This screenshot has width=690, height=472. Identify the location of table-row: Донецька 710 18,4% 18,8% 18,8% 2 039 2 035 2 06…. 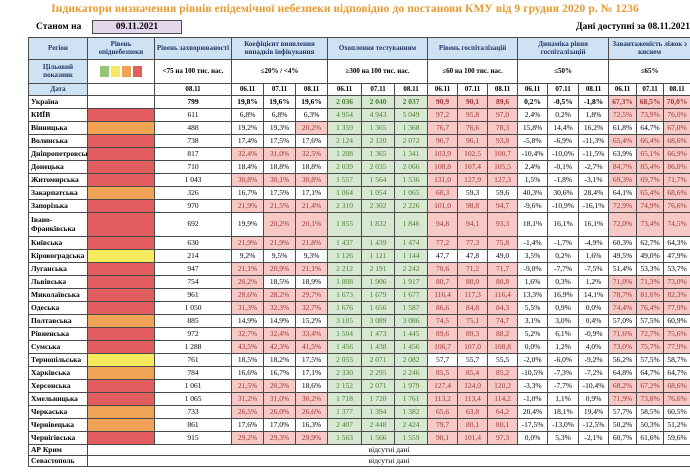
(359, 167).